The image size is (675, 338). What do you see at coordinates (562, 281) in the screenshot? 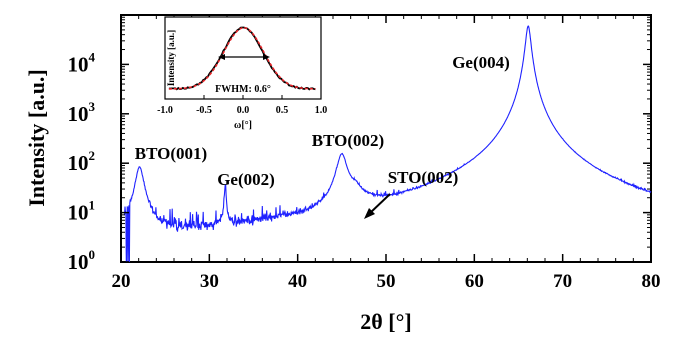
I see `x-tick-label: 70` at bounding box center [562, 281].